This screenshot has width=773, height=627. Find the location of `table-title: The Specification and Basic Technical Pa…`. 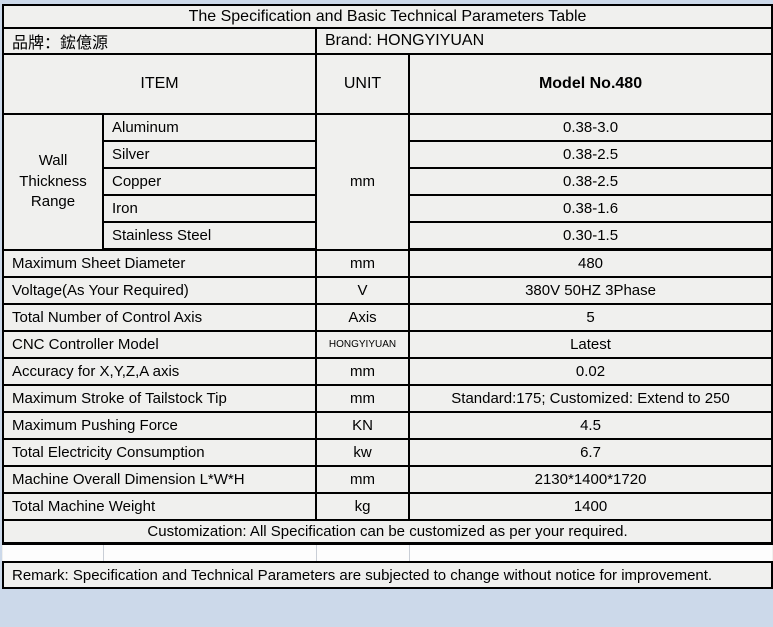

table-title: The Specification and Basic Technical Pa… is located at coordinates (387, 16).